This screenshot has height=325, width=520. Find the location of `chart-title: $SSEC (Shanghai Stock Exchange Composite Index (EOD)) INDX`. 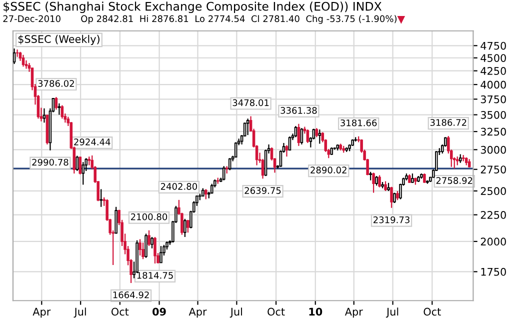

chart-title: $SSEC (Shanghai Stock Exchange Composite Index (EOD)) INDX is located at coordinates (193, 8).